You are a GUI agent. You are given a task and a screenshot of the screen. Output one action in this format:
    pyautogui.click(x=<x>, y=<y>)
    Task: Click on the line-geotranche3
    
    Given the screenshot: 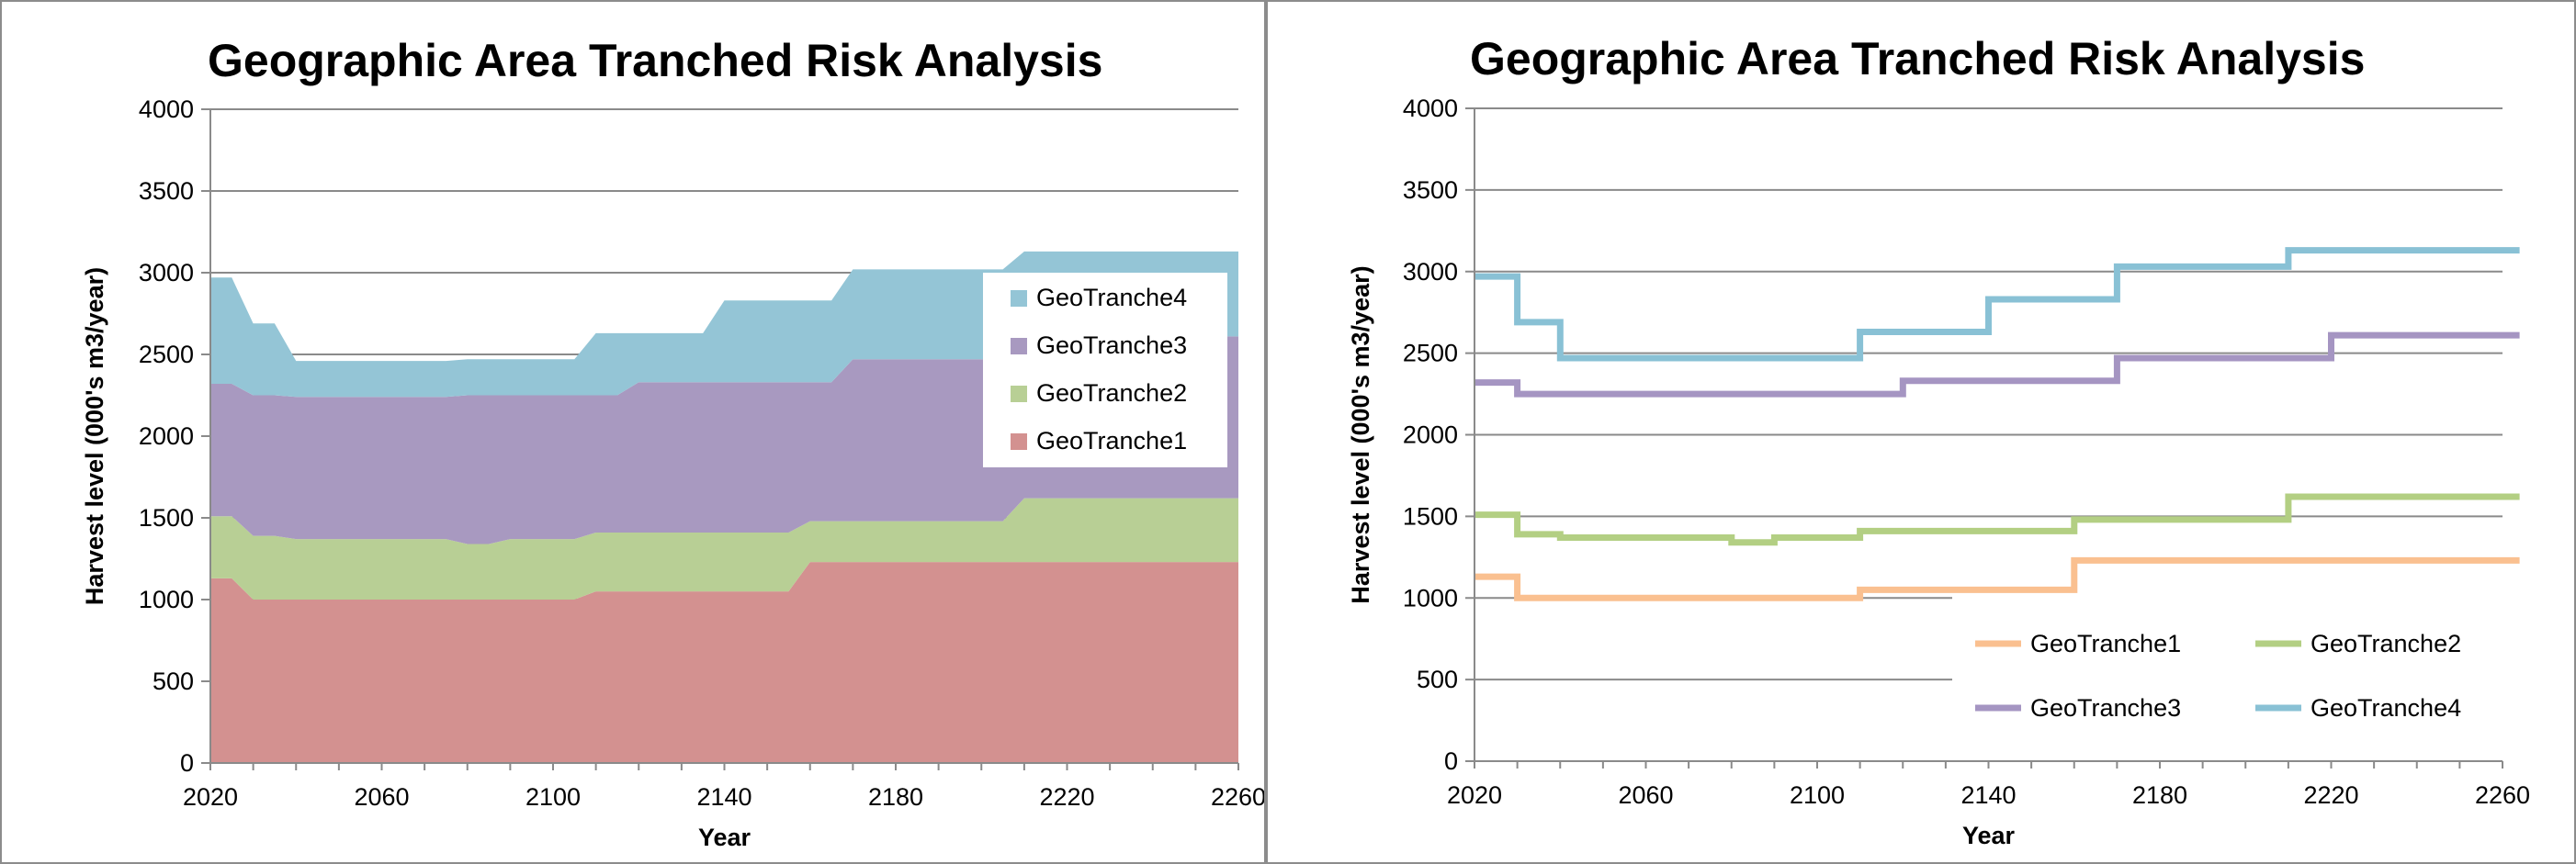 What is the action you would take?
    pyautogui.click(x=1997, y=365)
    